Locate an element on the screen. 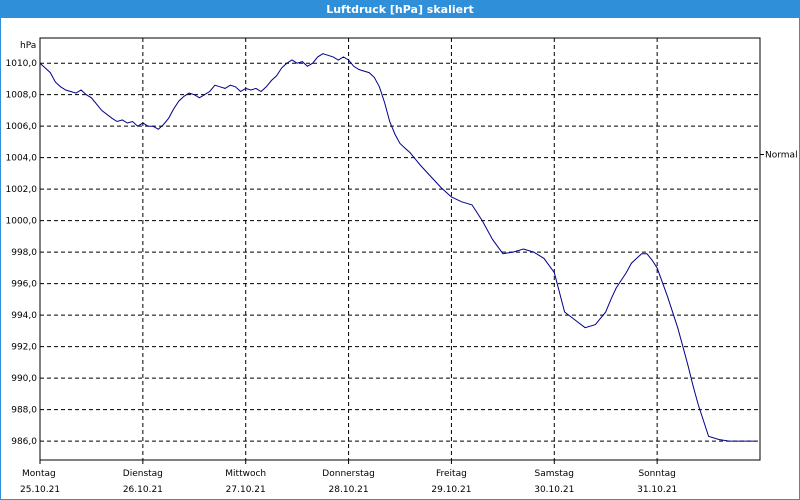  x-tick-date: 30.10.21 is located at coordinates (554, 490).